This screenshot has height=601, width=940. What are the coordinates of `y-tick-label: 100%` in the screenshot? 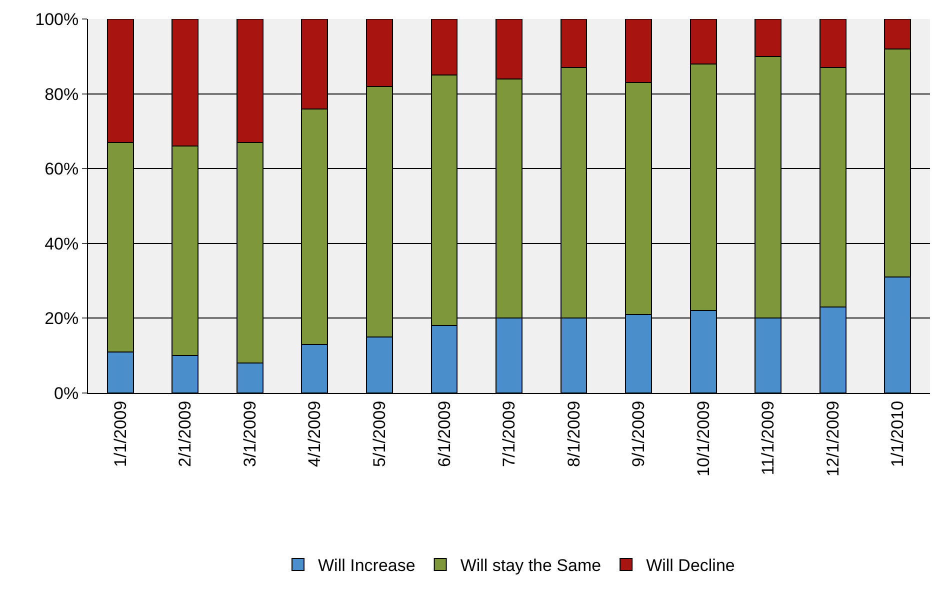 It's located at (57, 19).